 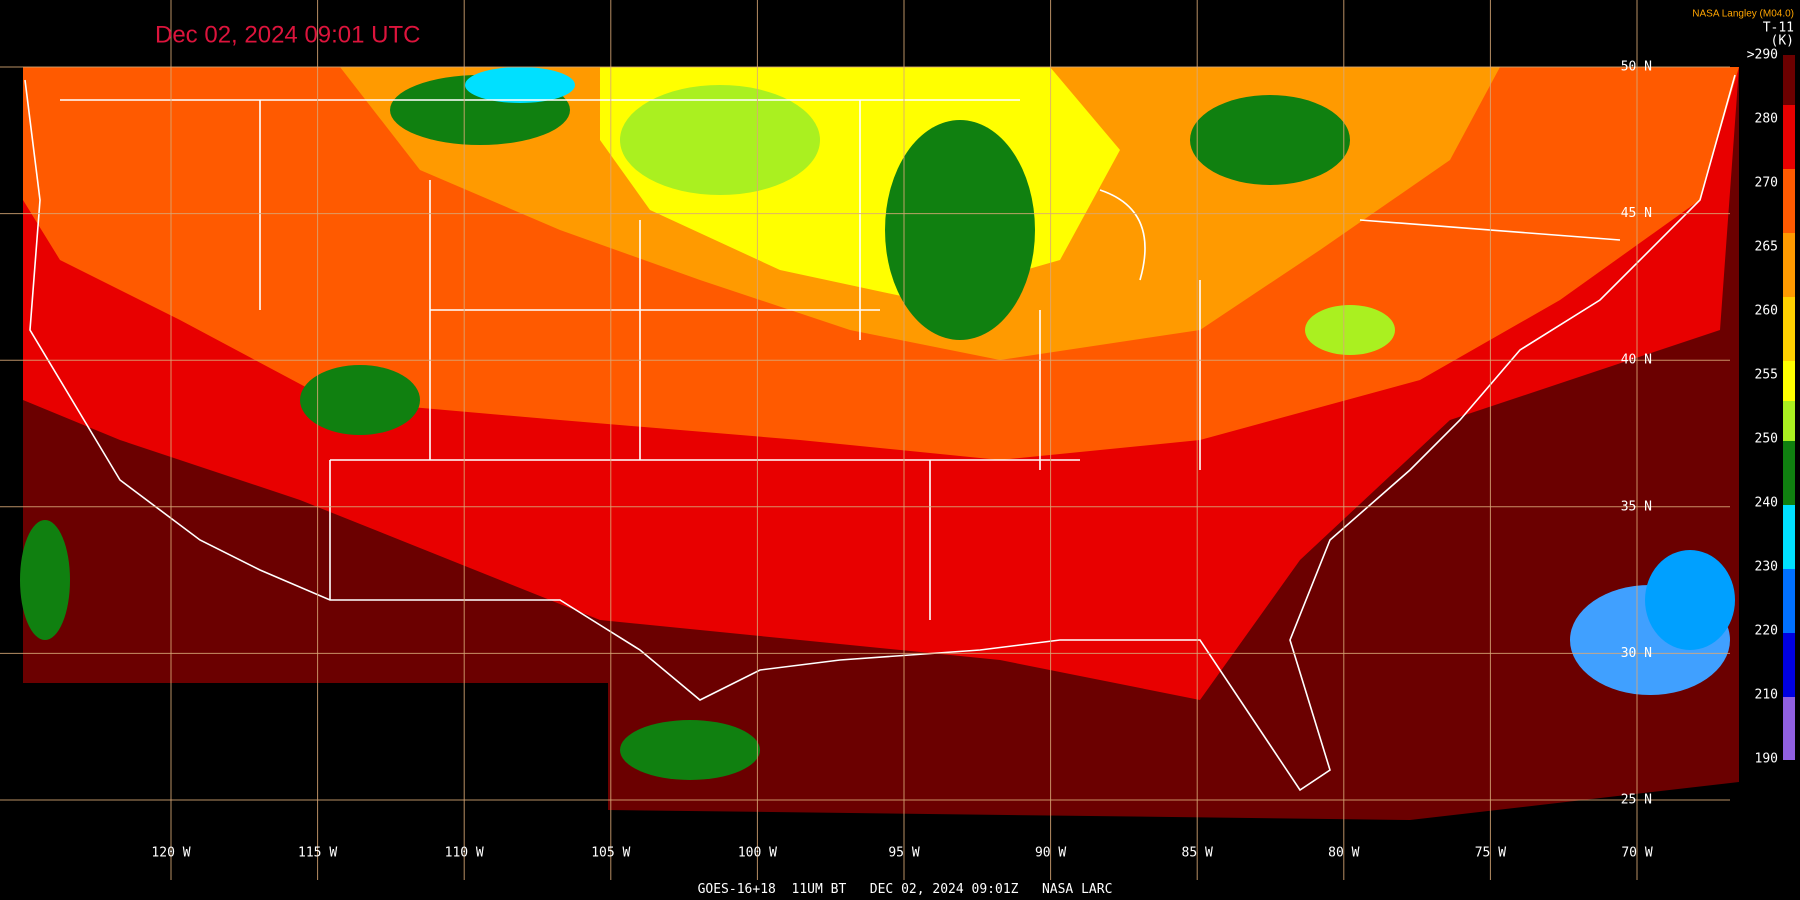 What do you see at coordinates (1343, 853) in the screenshot?
I see `longitude-label: 80 W` at bounding box center [1343, 853].